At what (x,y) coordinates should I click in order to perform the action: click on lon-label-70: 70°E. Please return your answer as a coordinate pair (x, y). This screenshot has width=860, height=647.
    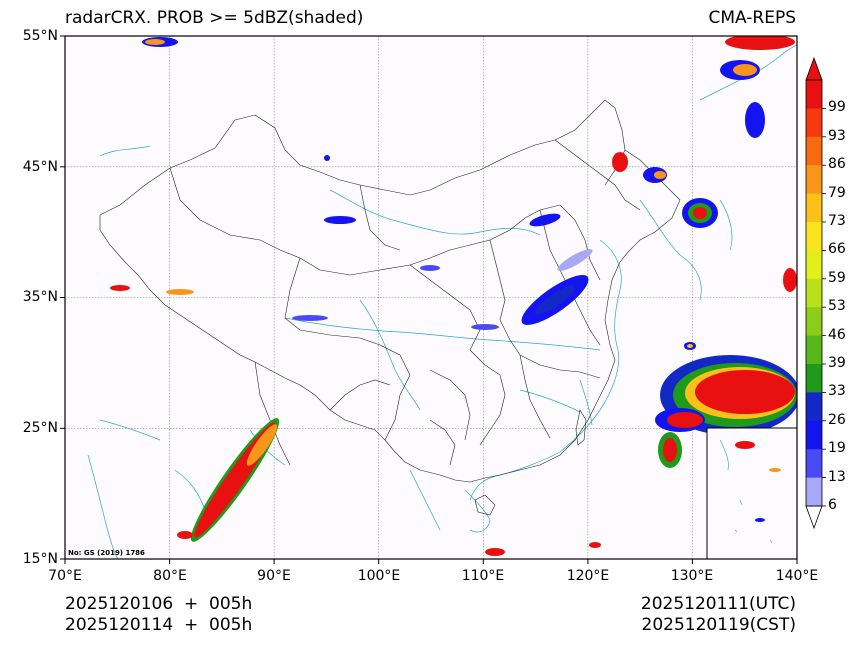
    Looking at the image, I should click on (65, 576).